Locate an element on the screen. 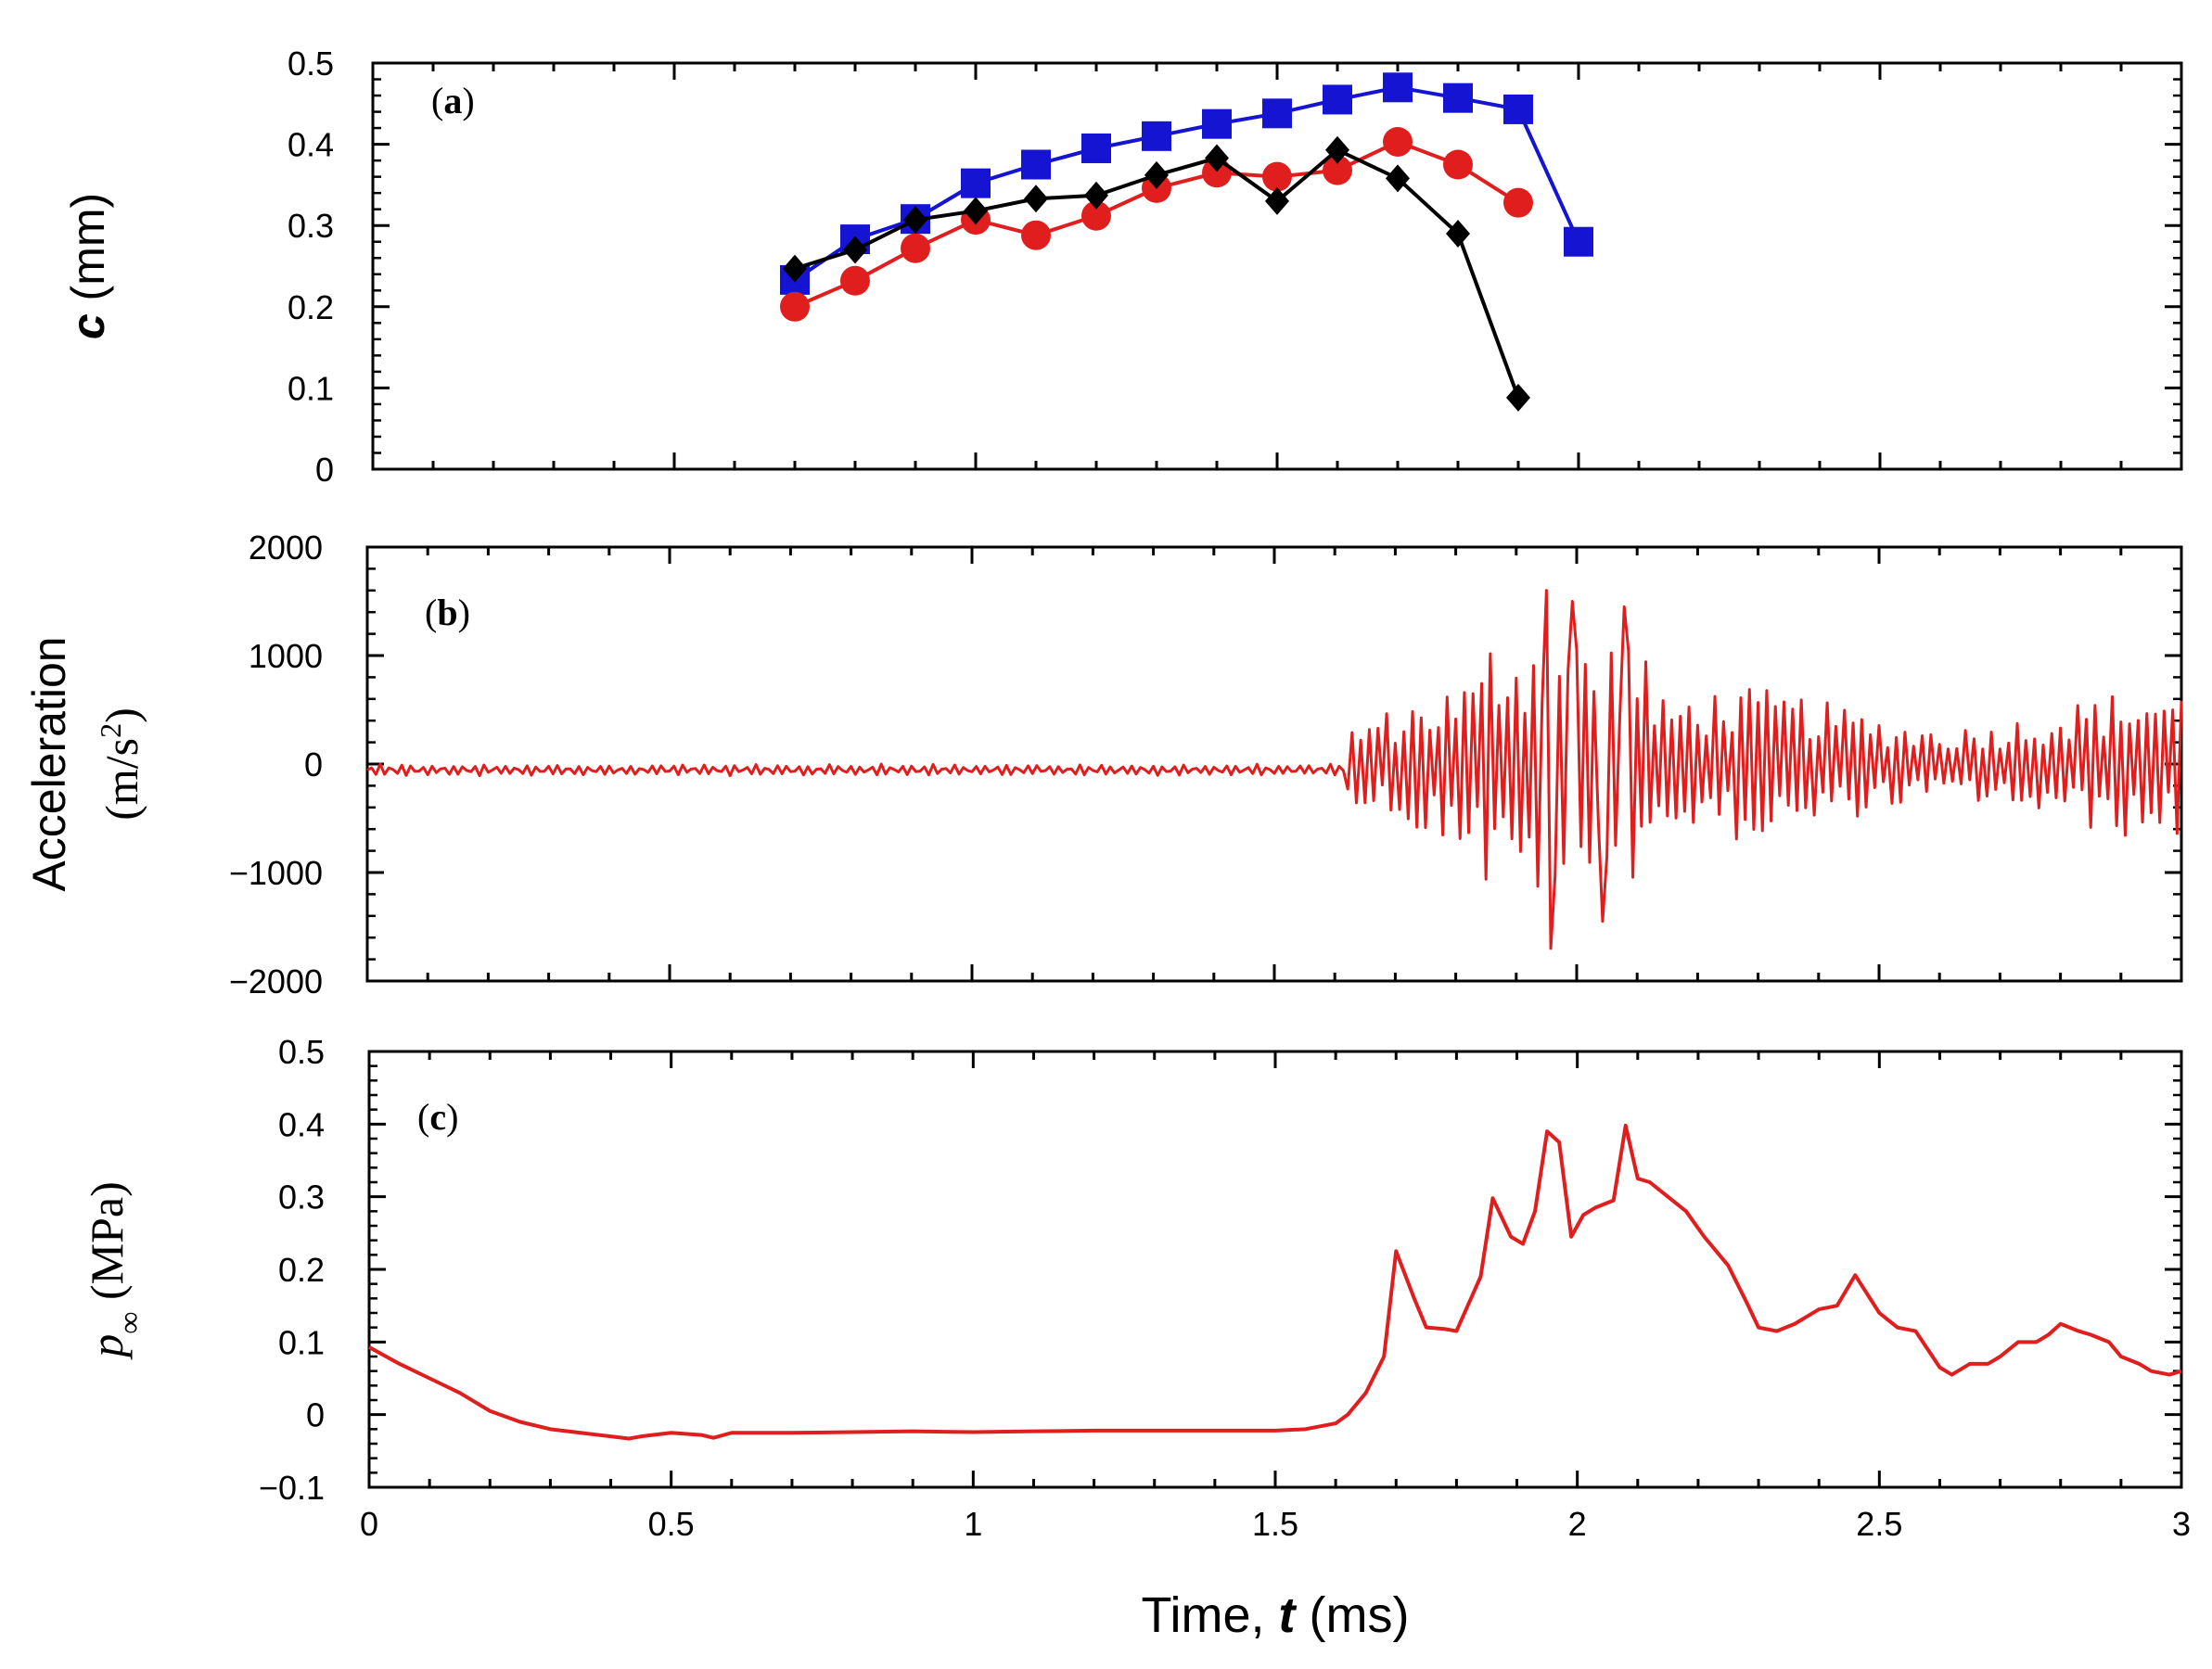  y-tick-label: −2000 is located at coordinates (276, 981).